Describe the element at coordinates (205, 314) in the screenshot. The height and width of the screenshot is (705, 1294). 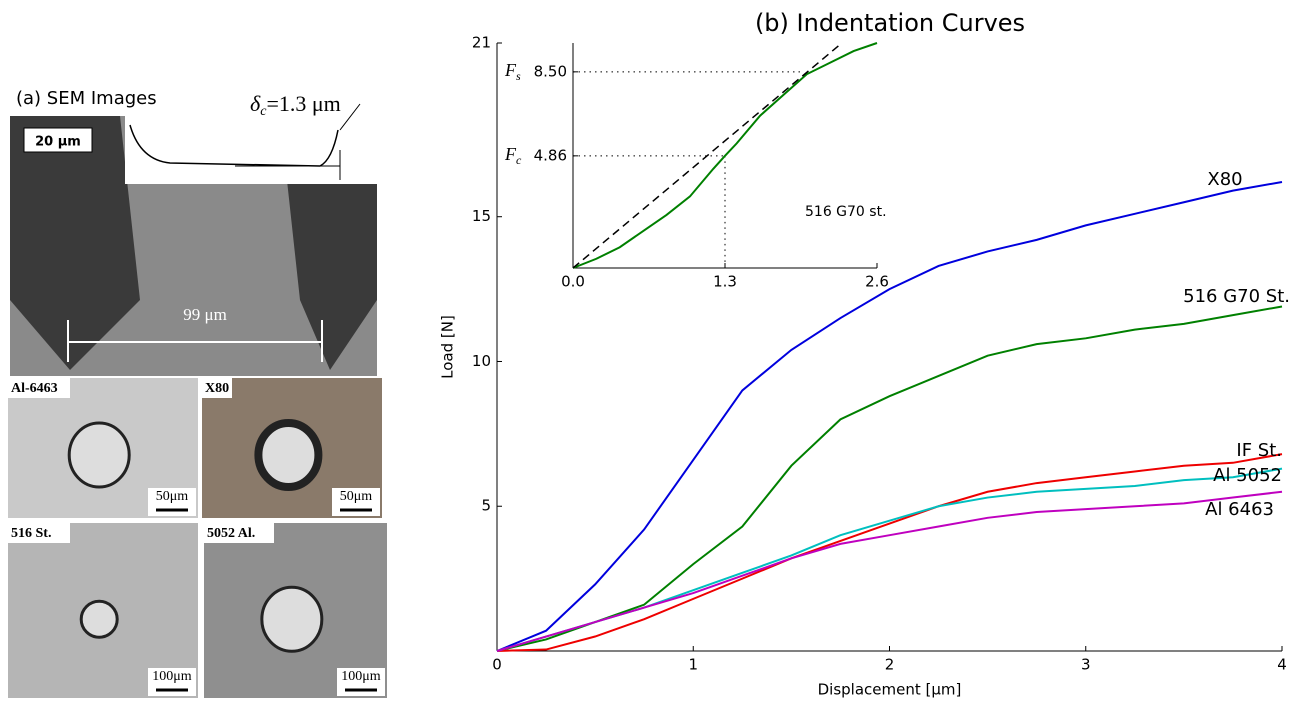
I see `sem-width: 99 μm` at that location.